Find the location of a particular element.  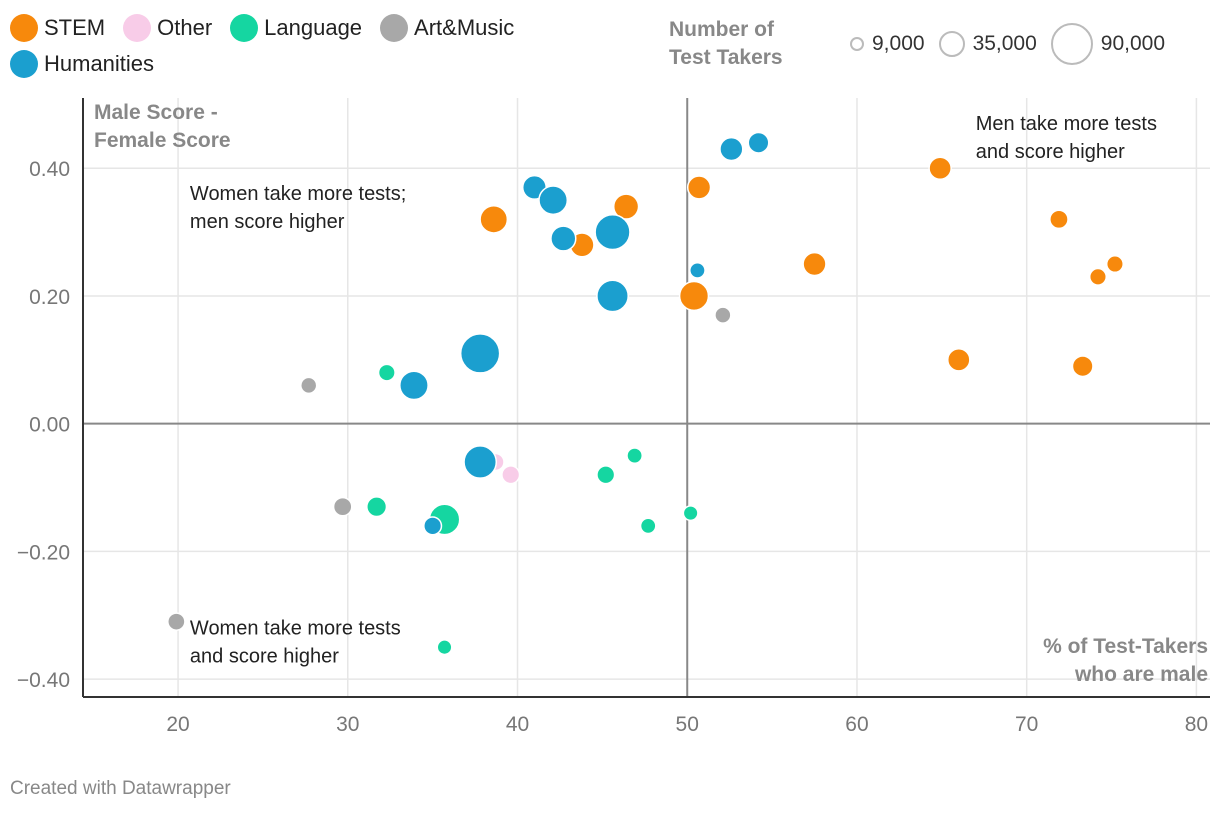

size-legend-item-large: 90,000 is located at coordinates (1108, 44).